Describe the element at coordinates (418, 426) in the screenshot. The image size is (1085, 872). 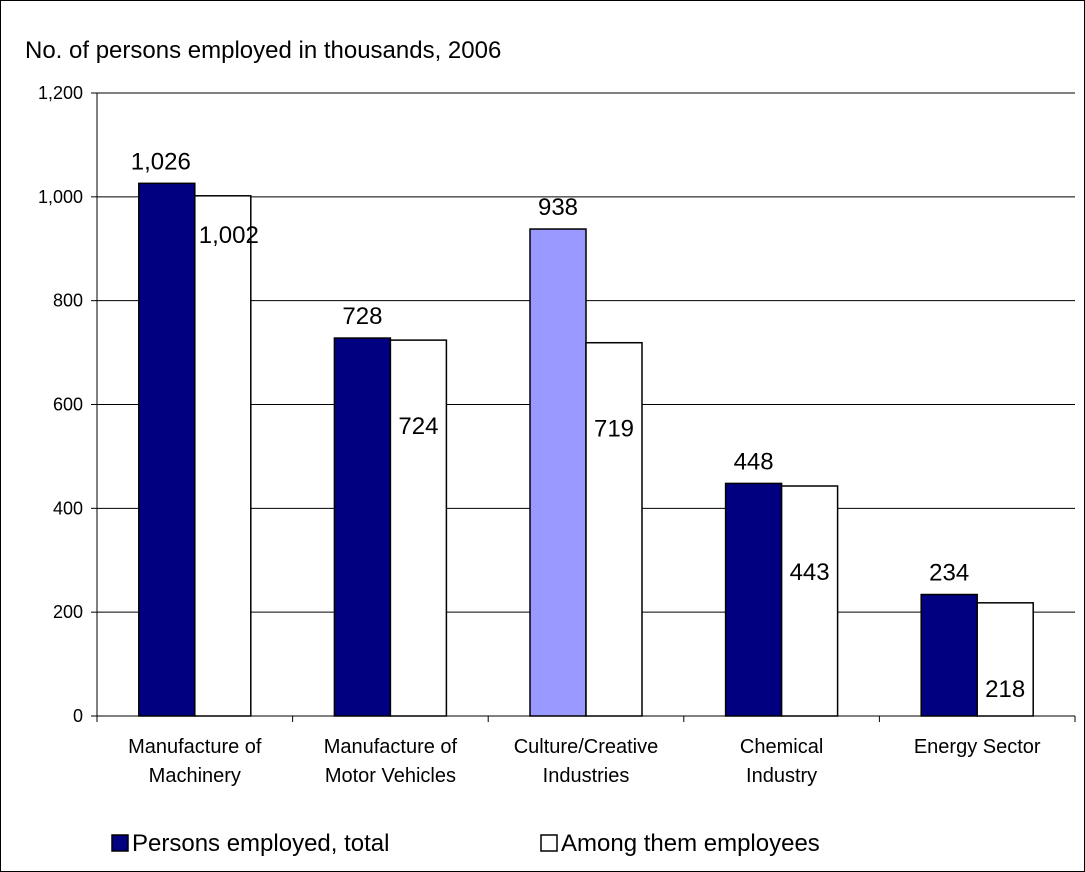
I see `data-label: 724` at that location.